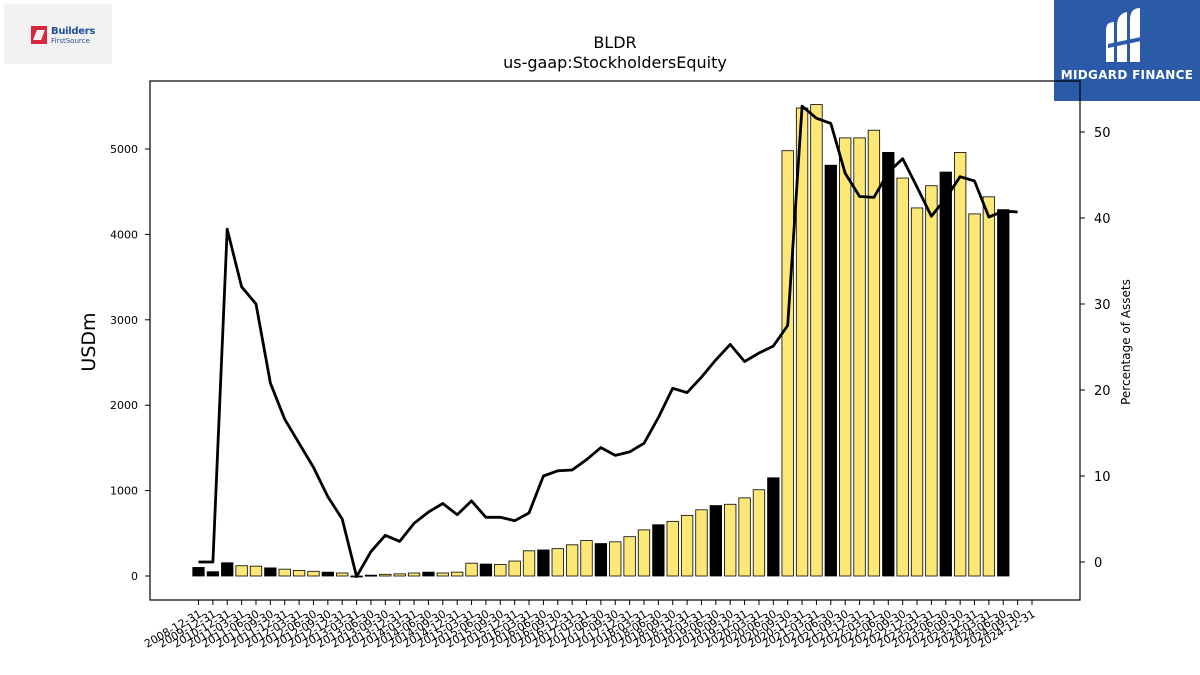  Describe the element at coordinates (124, 234) in the screenshot. I see `y-tick-label: 4000` at that location.